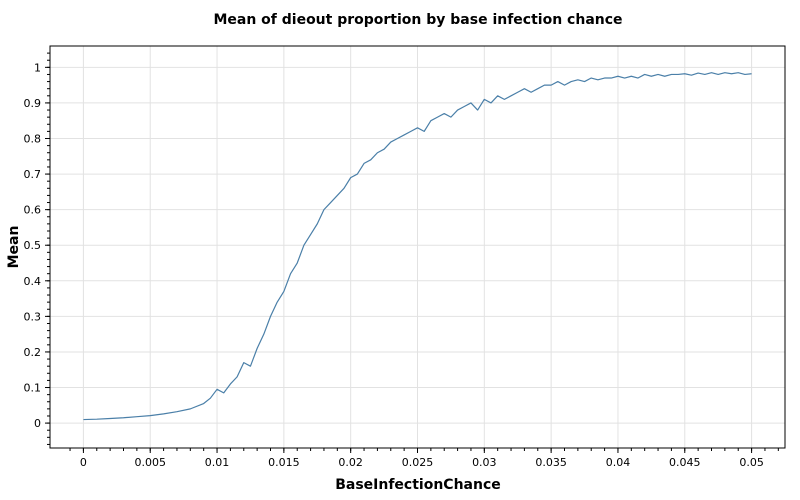 The image size is (800, 500). I want to click on x-tick-label: 0.05, so click(751, 462).